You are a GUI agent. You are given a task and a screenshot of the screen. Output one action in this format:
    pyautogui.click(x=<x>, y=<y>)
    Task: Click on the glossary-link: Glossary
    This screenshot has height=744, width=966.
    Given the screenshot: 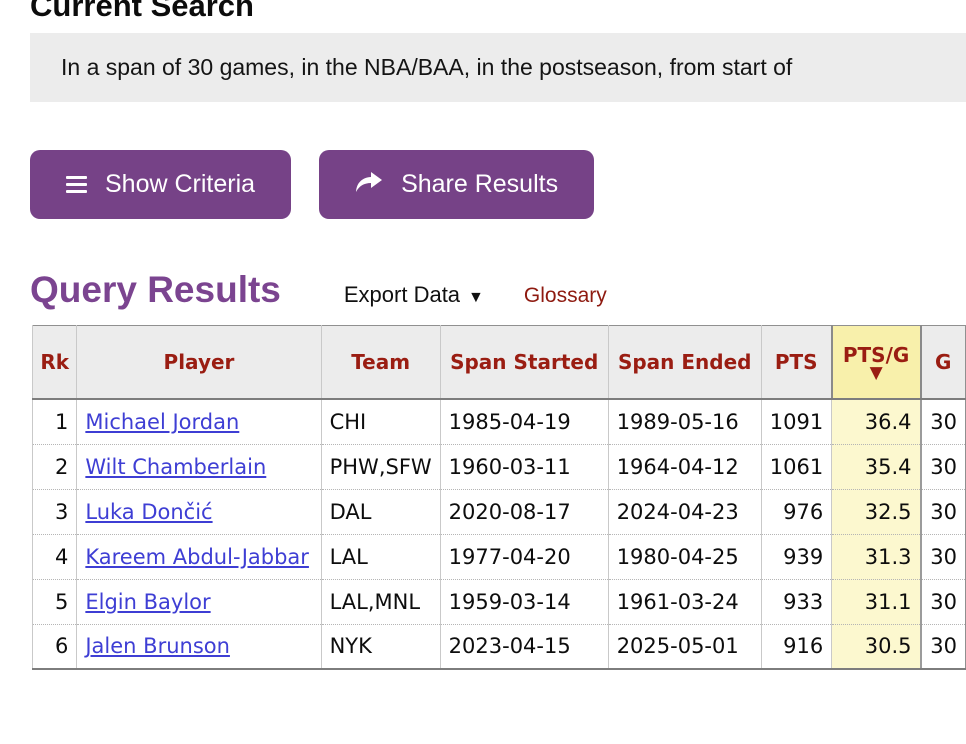 What is the action you would take?
    pyautogui.click(x=565, y=295)
    